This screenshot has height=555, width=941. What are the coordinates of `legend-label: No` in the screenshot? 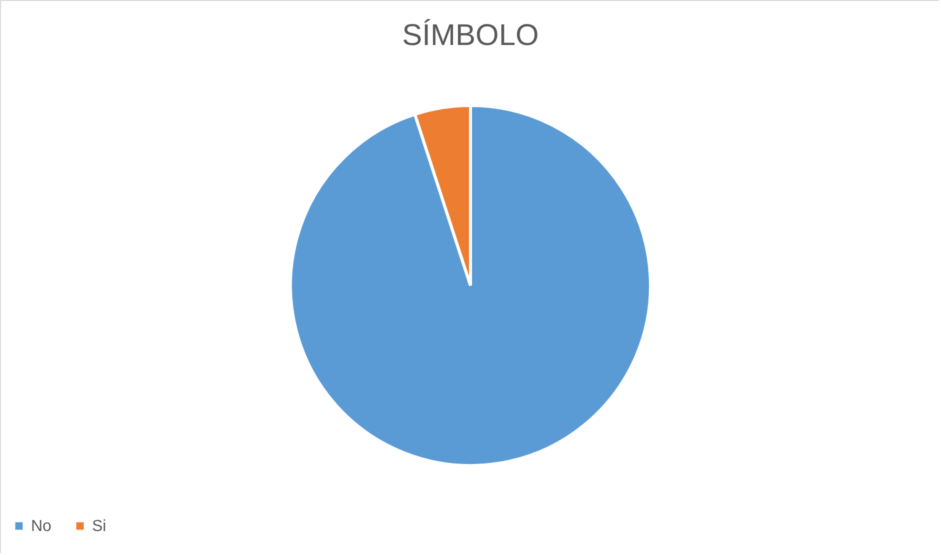 It's located at (41, 526).